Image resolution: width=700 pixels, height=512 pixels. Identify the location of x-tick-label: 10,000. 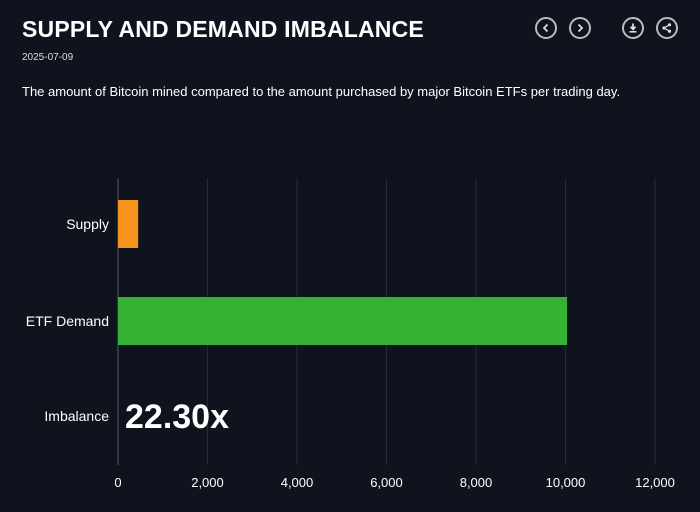
(566, 482).